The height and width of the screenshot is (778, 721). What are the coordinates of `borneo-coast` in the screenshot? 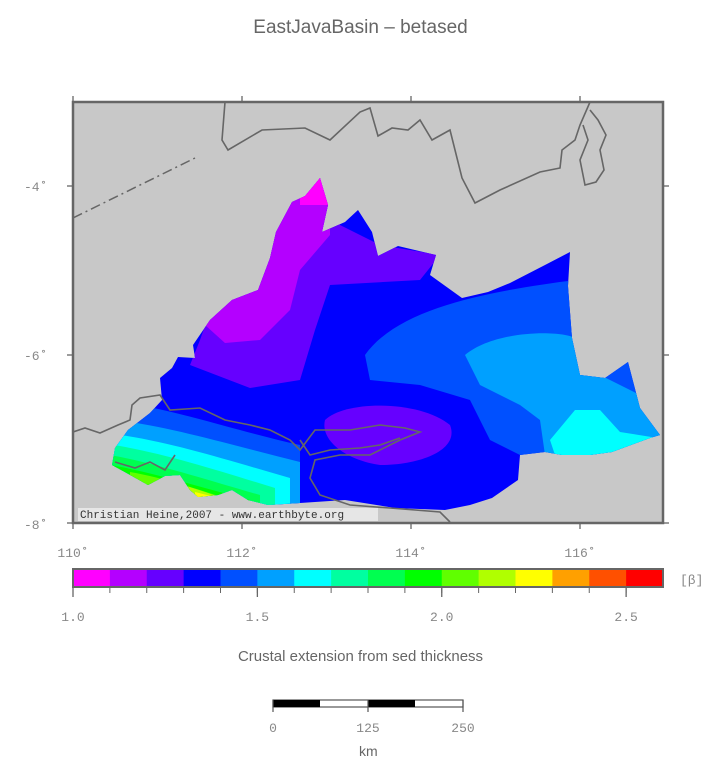 It's located at (406, 153).